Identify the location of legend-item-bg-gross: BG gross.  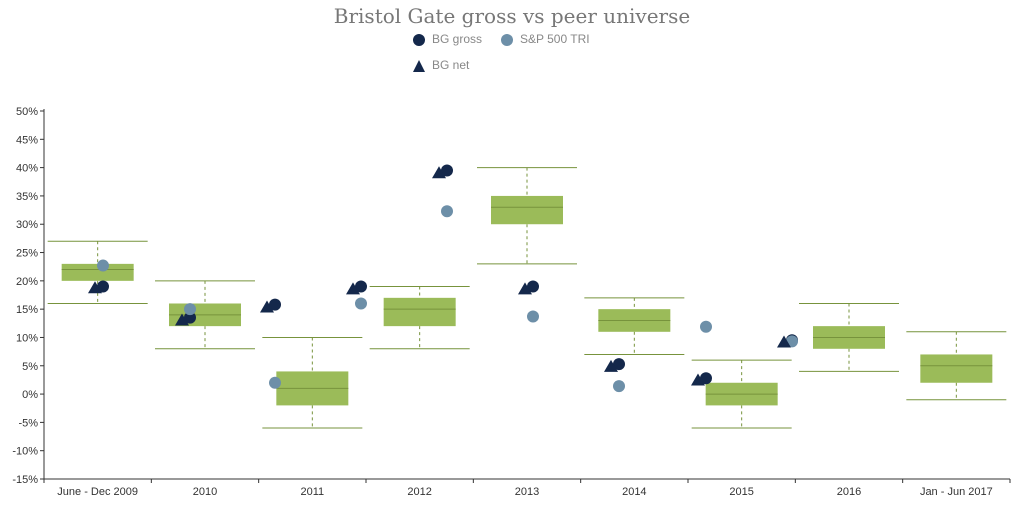
(447, 39).